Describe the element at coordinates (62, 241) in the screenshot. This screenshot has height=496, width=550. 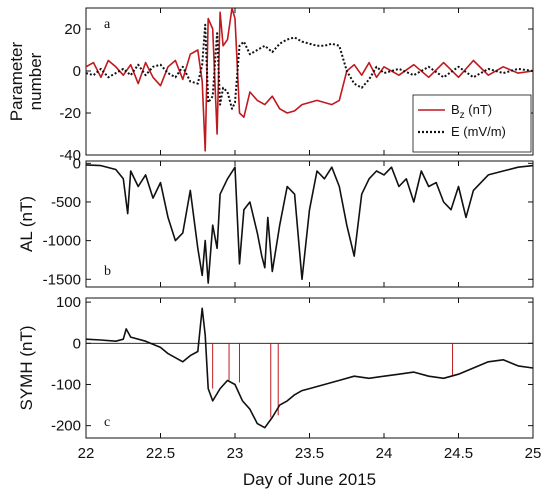
I see `y-tick-label-b: -1000` at that location.